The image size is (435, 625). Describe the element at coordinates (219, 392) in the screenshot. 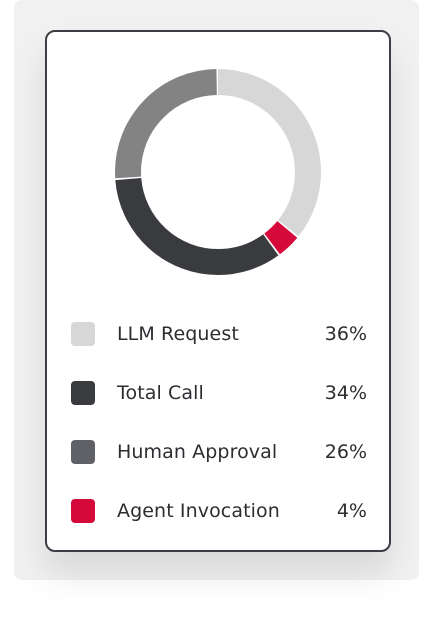

I see `legend-item-total-call: Total Call 34%` at that location.